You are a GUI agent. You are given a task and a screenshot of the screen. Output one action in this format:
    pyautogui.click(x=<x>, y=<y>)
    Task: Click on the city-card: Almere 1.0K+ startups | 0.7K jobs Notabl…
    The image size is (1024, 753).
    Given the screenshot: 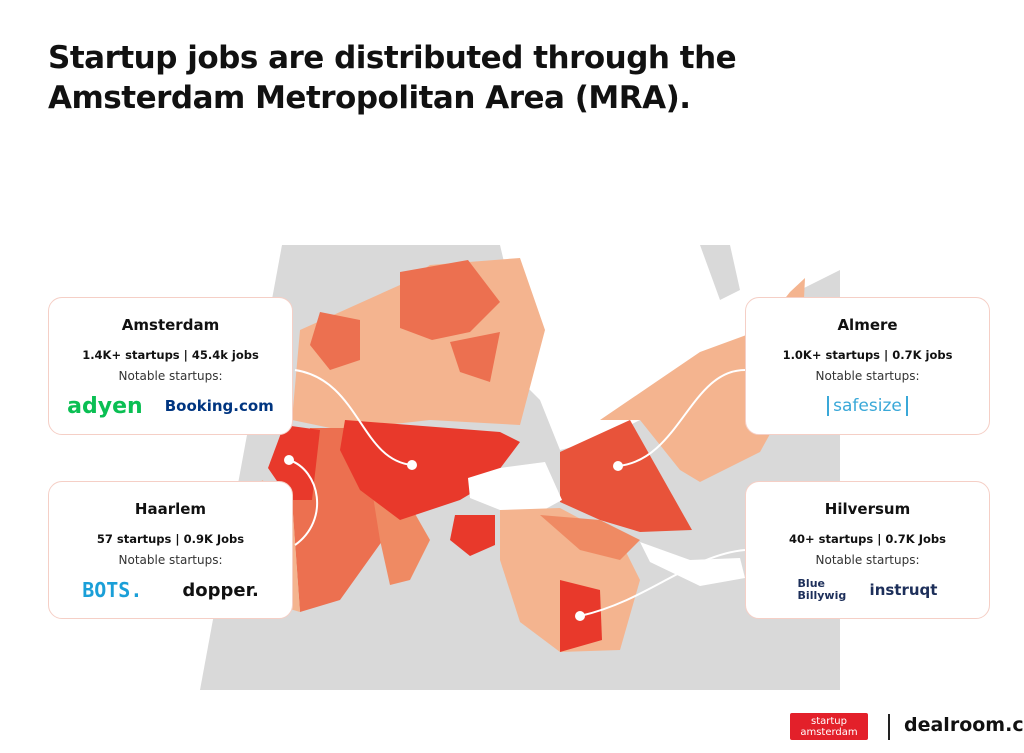 What is the action you would take?
    pyautogui.click(x=867, y=366)
    